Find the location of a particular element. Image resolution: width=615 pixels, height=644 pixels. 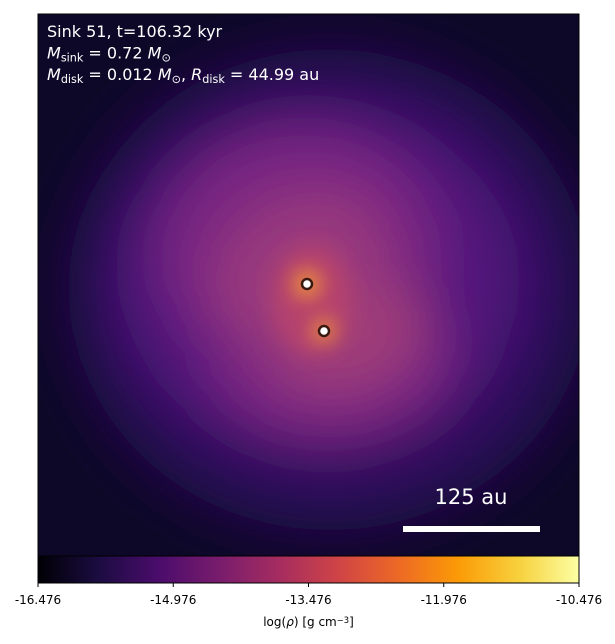

text-piece: , is located at coordinates (186, 74).